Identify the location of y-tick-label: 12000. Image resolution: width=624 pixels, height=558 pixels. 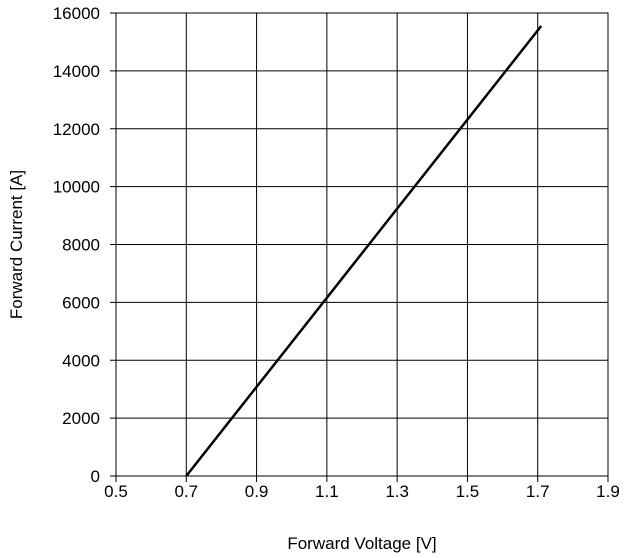
(76, 129).